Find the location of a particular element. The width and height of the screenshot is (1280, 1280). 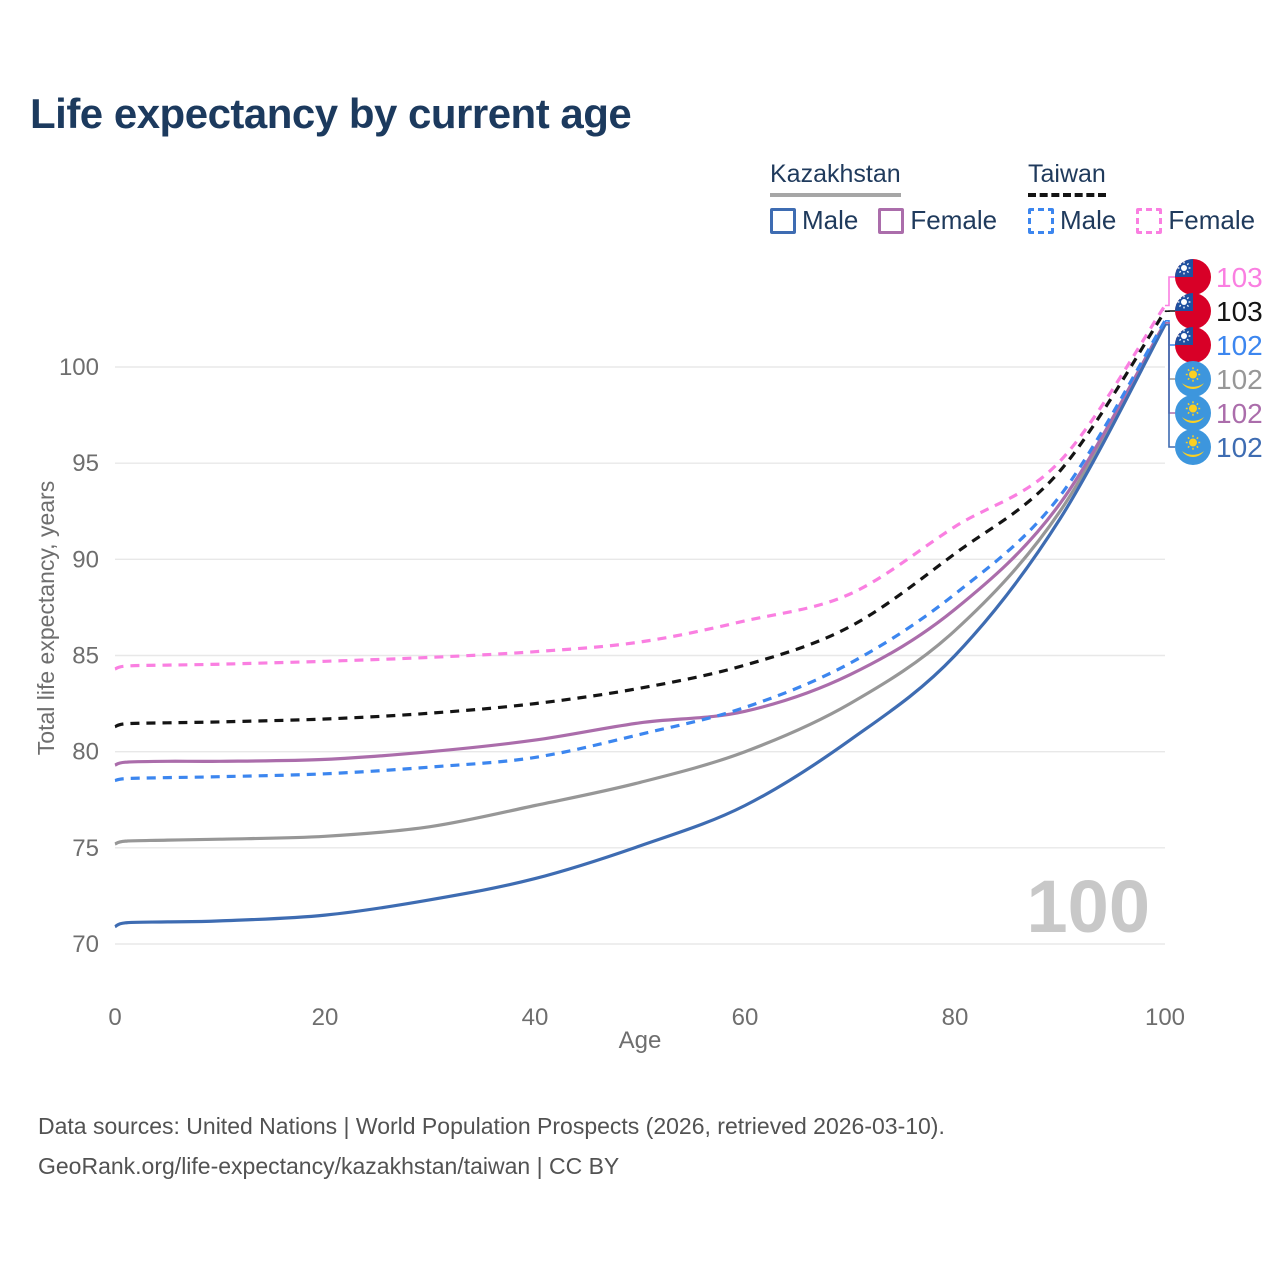

x-tick-label-60: 60 is located at coordinates (745, 1017).